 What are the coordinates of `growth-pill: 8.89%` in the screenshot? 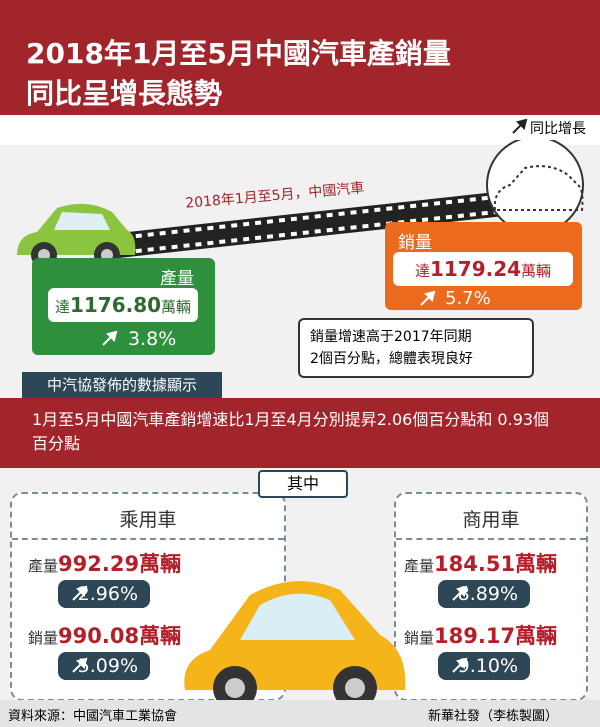 It's located at (484, 594).